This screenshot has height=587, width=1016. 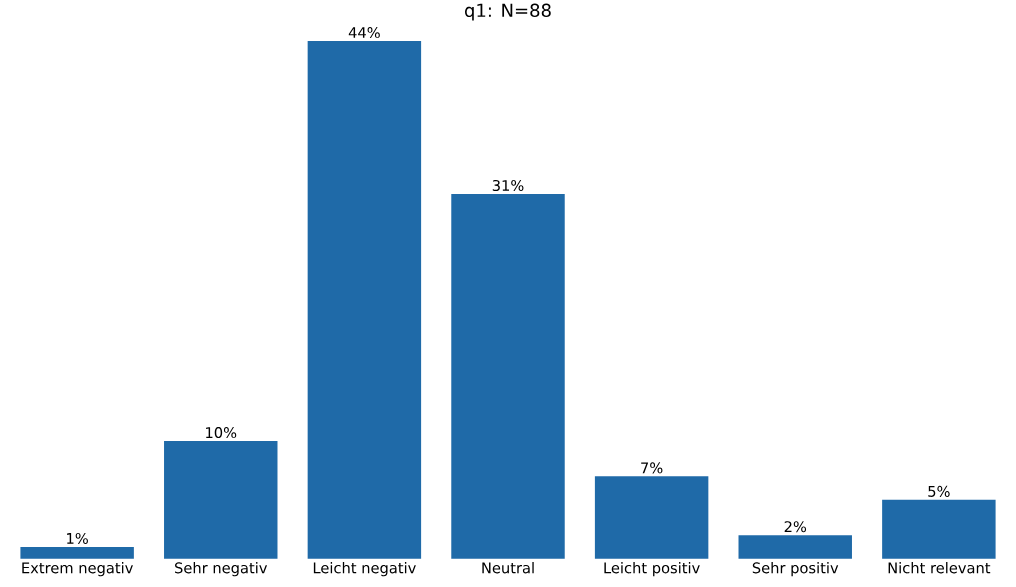 What do you see at coordinates (939, 568) in the screenshot?
I see `x-tick-label: Nicht relevant` at bounding box center [939, 568].